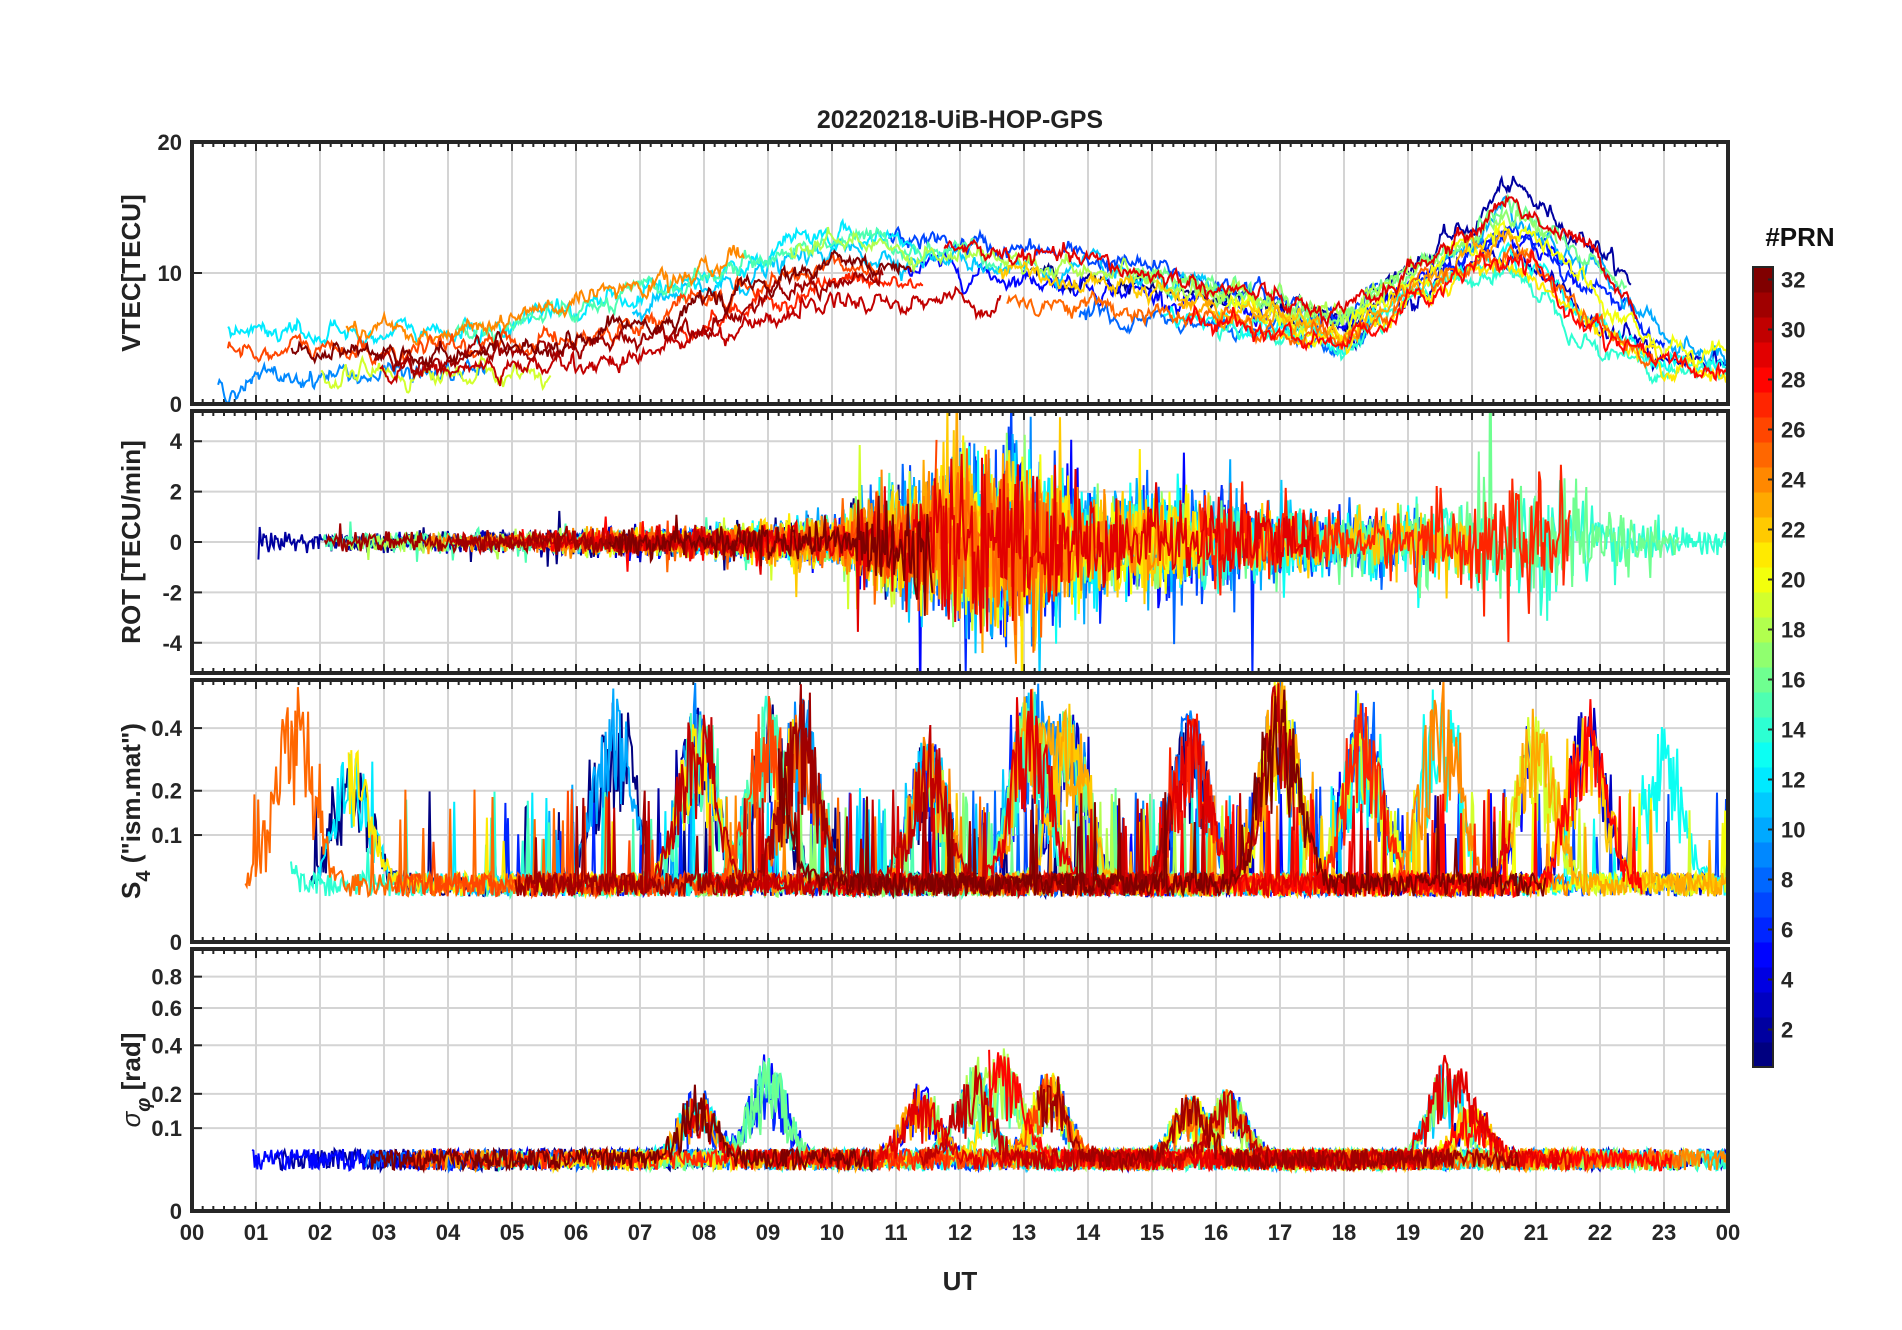  Describe the element at coordinates (640, 1232) in the screenshot. I see `x-tick-label: 07` at that location.